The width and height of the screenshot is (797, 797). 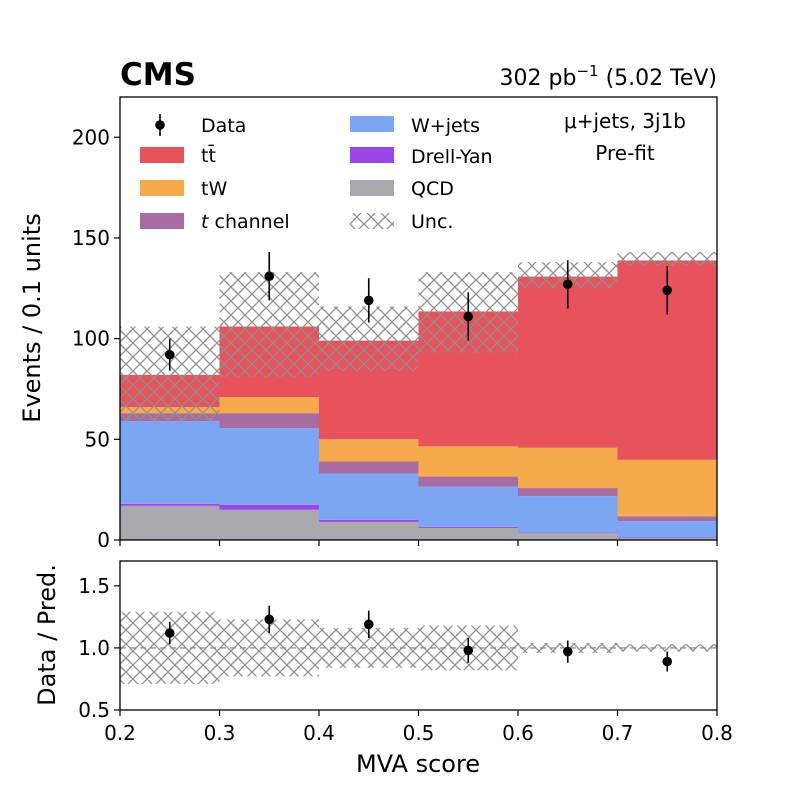 I want to click on main-y-tick-label: 100, so click(x=91, y=339).